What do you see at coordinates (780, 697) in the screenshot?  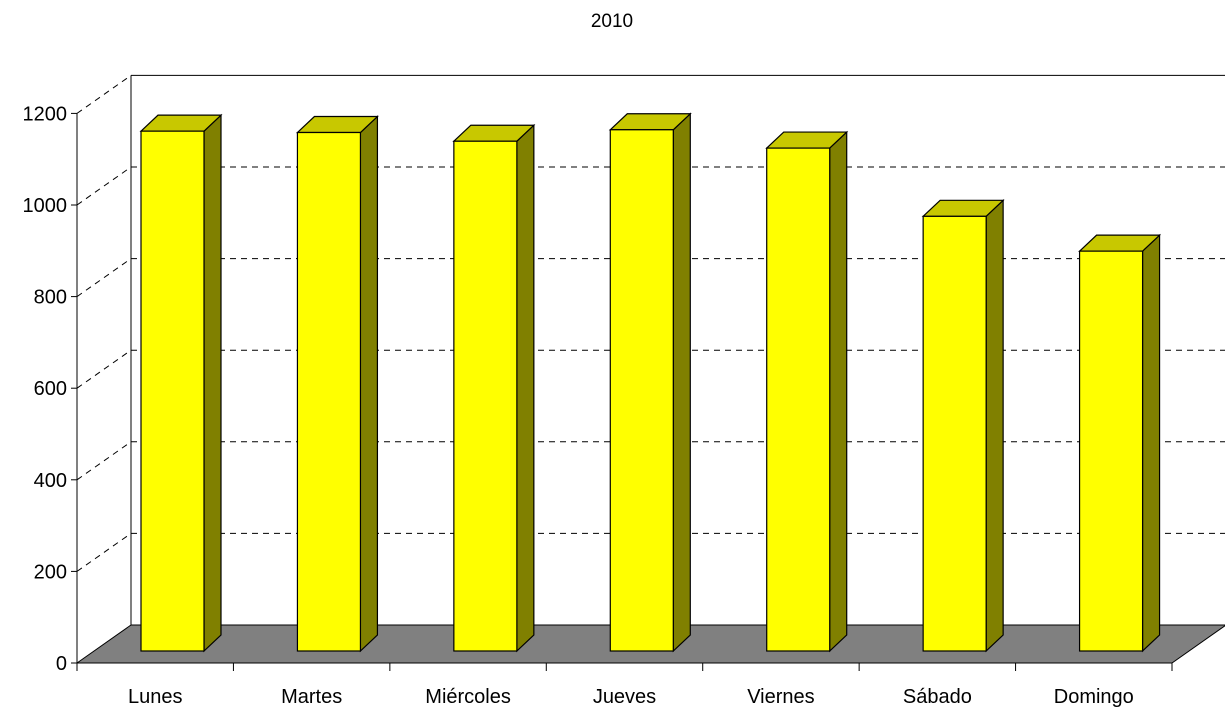 I see `x-tick-label: Viernes` at bounding box center [780, 697].